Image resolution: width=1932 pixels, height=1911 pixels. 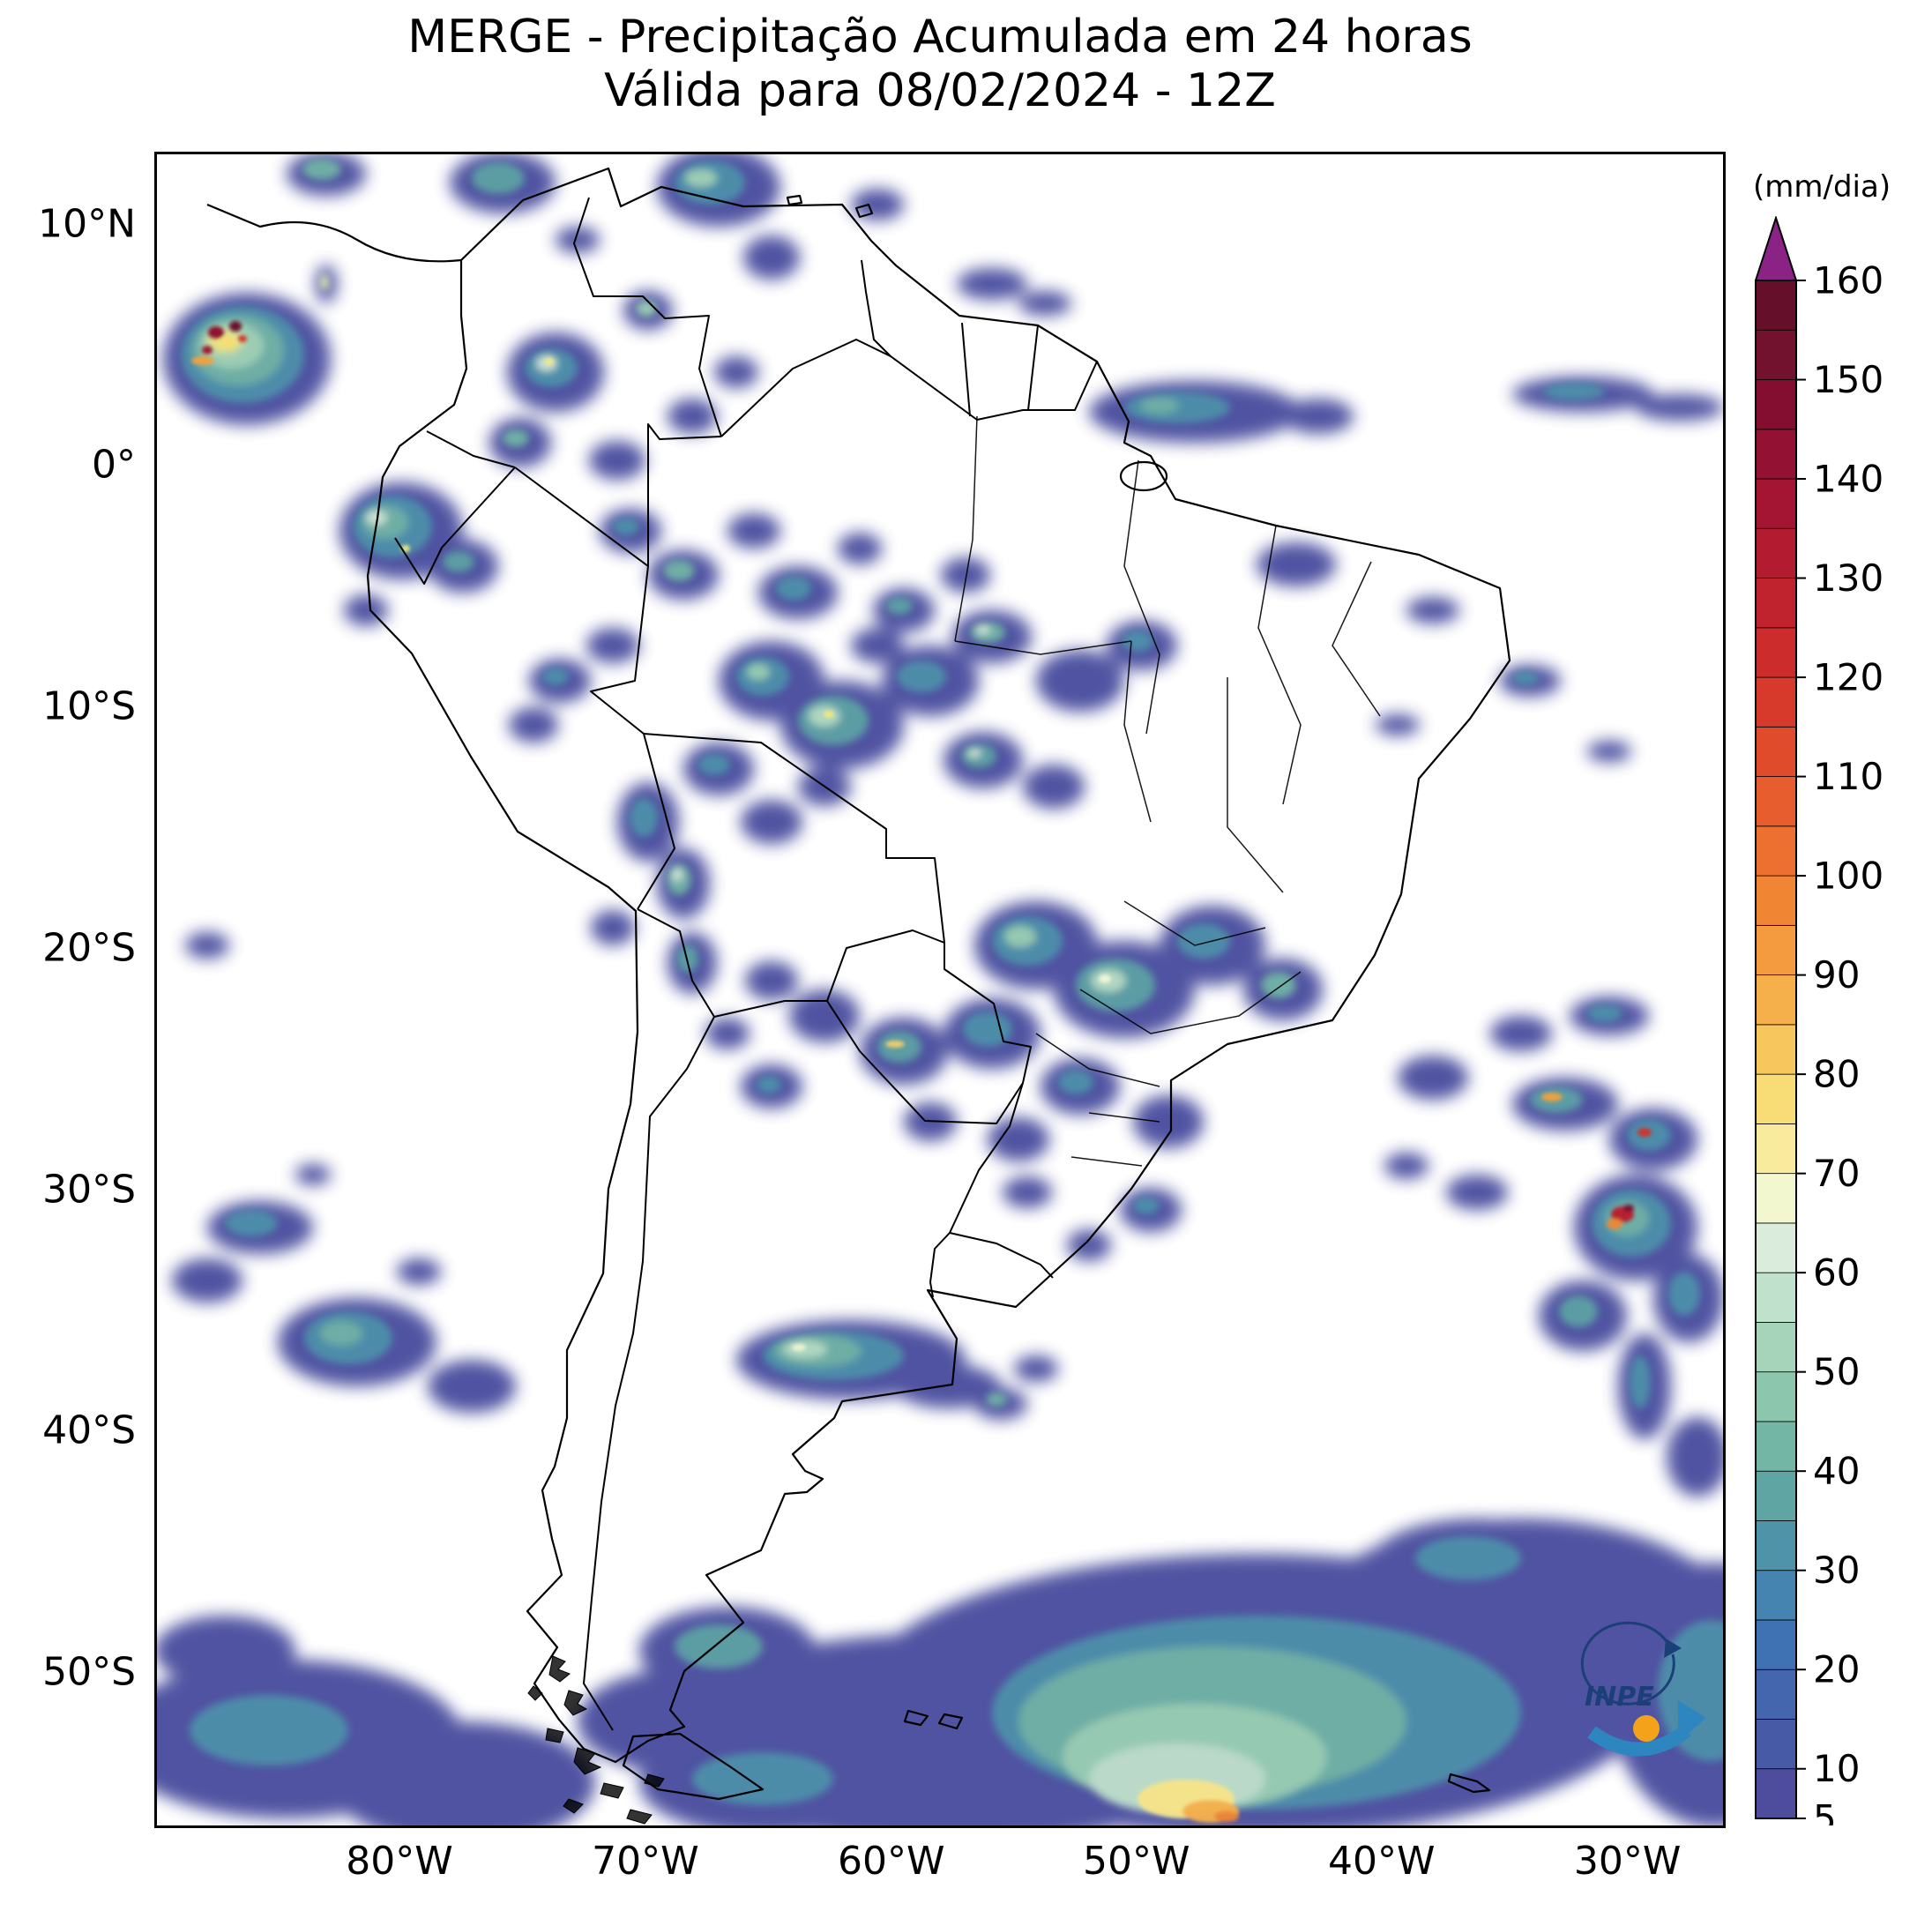 What do you see at coordinates (1167, 791) in the screenshot?
I see `state-borders-layer` at bounding box center [1167, 791].